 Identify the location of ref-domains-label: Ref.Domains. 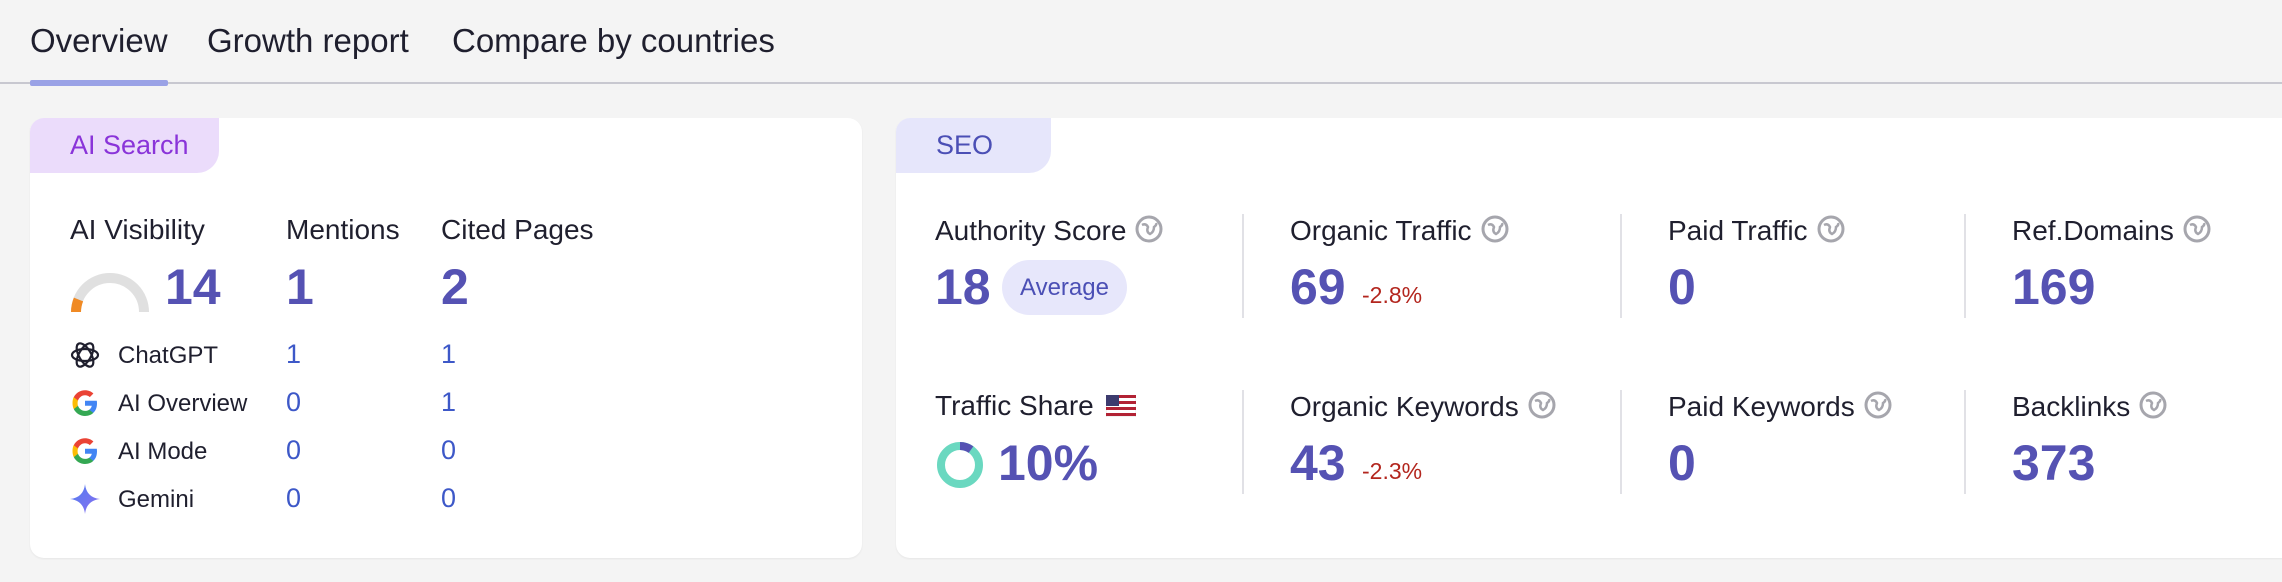
(2112, 230).